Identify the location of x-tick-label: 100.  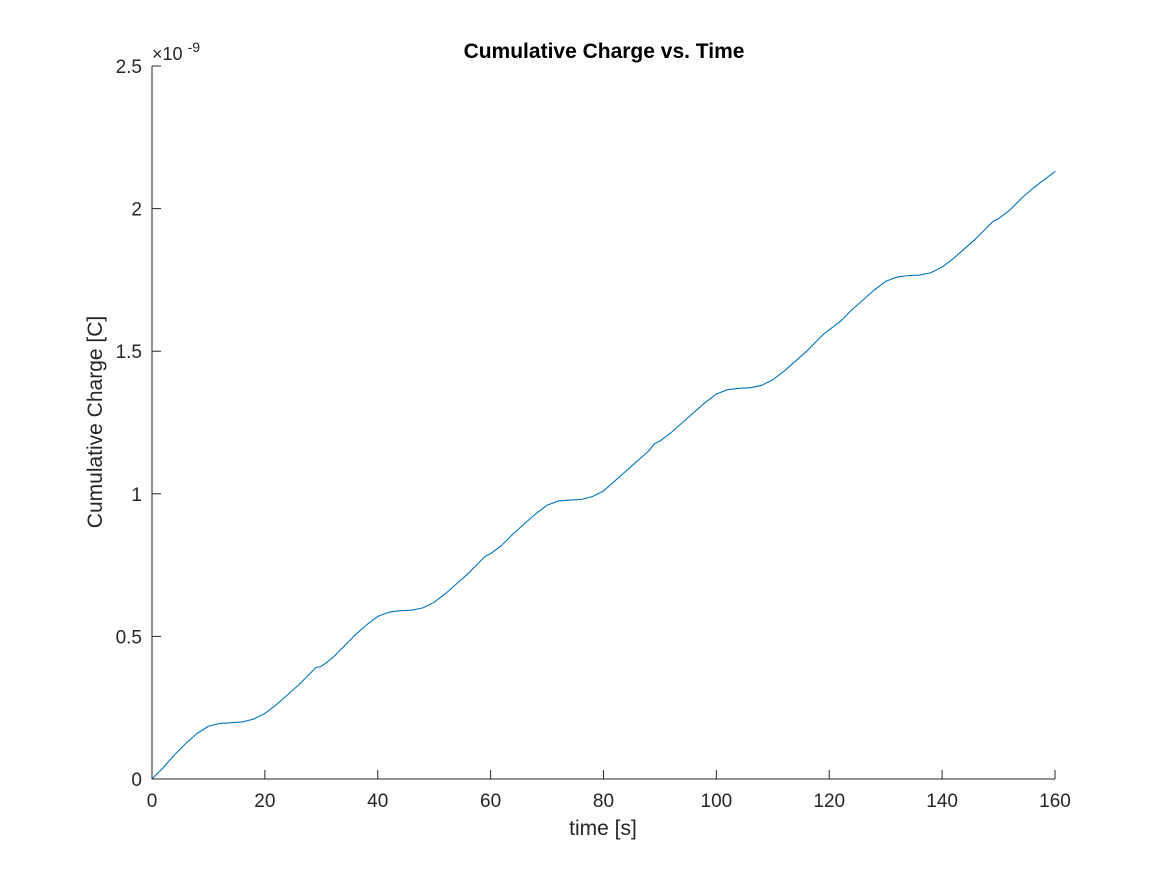
(717, 801).